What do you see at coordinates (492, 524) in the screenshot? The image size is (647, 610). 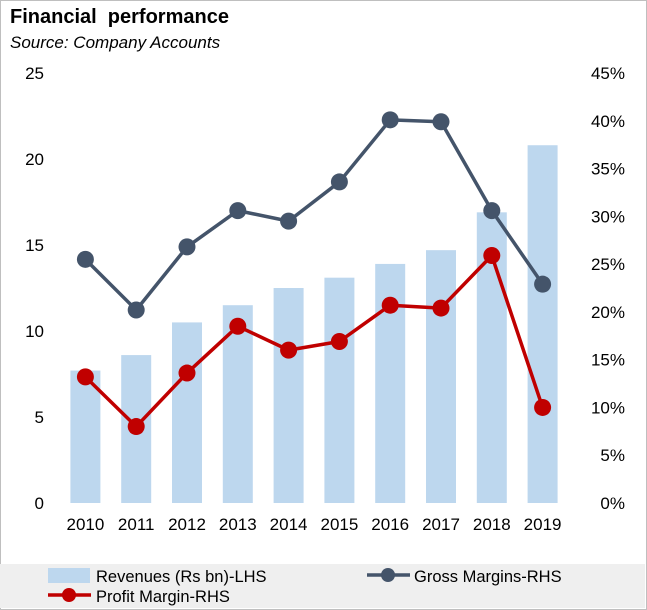 I see `x-axis-tick-label: 2018` at bounding box center [492, 524].